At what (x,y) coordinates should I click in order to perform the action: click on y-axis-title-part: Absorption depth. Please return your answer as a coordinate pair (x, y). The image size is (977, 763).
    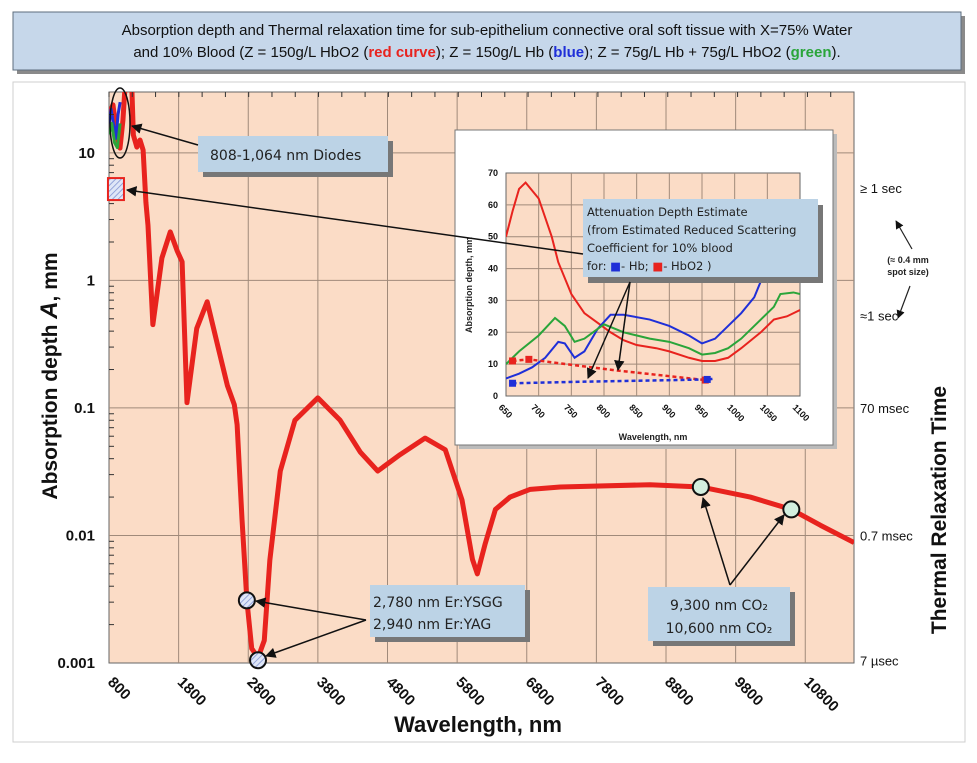
    Looking at the image, I should click on (50, 409).